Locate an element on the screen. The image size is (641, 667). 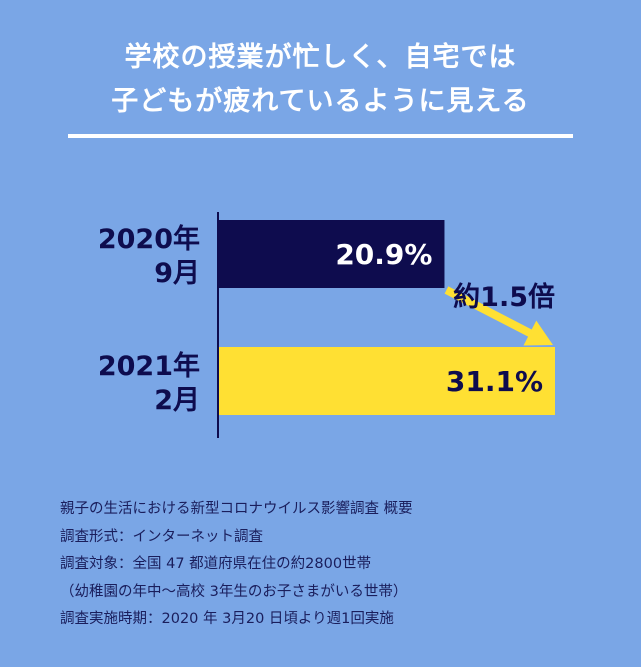
chart-title-line-2: 子どもが疲れているように見える is located at coordinates (320, 101).